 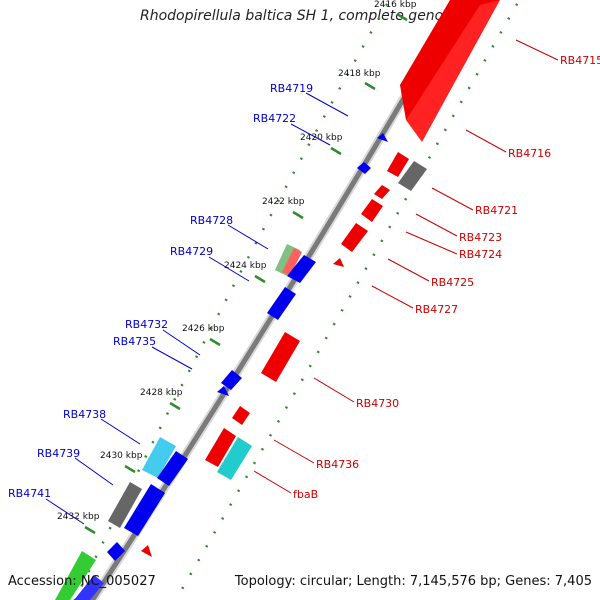 What do you see at coordinates (496, 210) in the screenshot?
I see `gene-label-right-2: RB4721` at bounding box center [496, 210].